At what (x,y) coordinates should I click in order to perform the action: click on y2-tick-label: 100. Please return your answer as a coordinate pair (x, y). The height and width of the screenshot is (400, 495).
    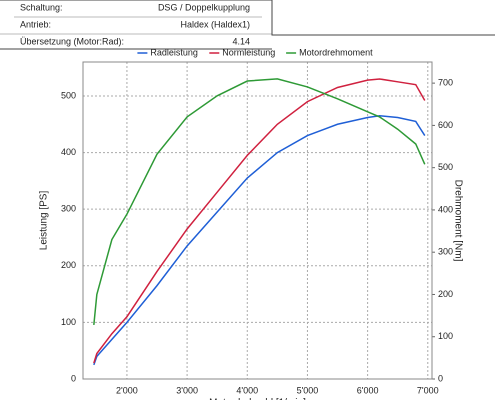
    Looking at the image, I should click on (445, 336).